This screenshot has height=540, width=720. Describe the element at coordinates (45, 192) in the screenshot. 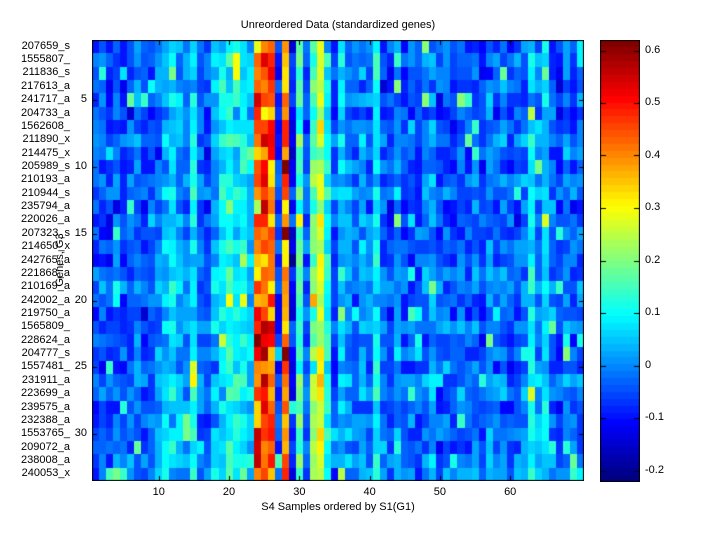

I see `gene-label: 210944_s` at that location.